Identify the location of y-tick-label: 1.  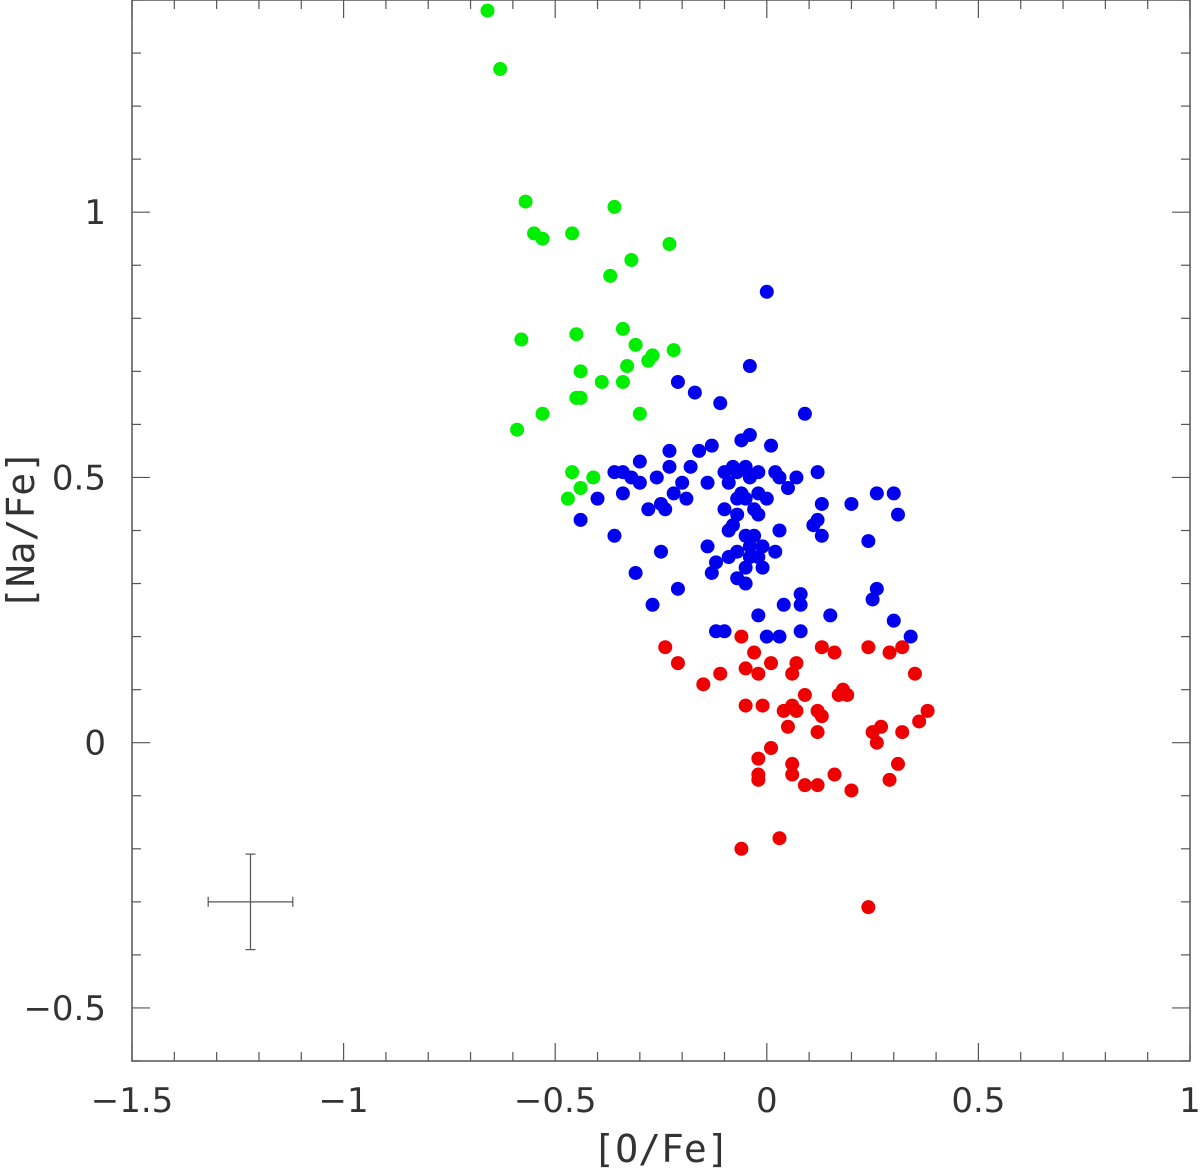
(95, 213).